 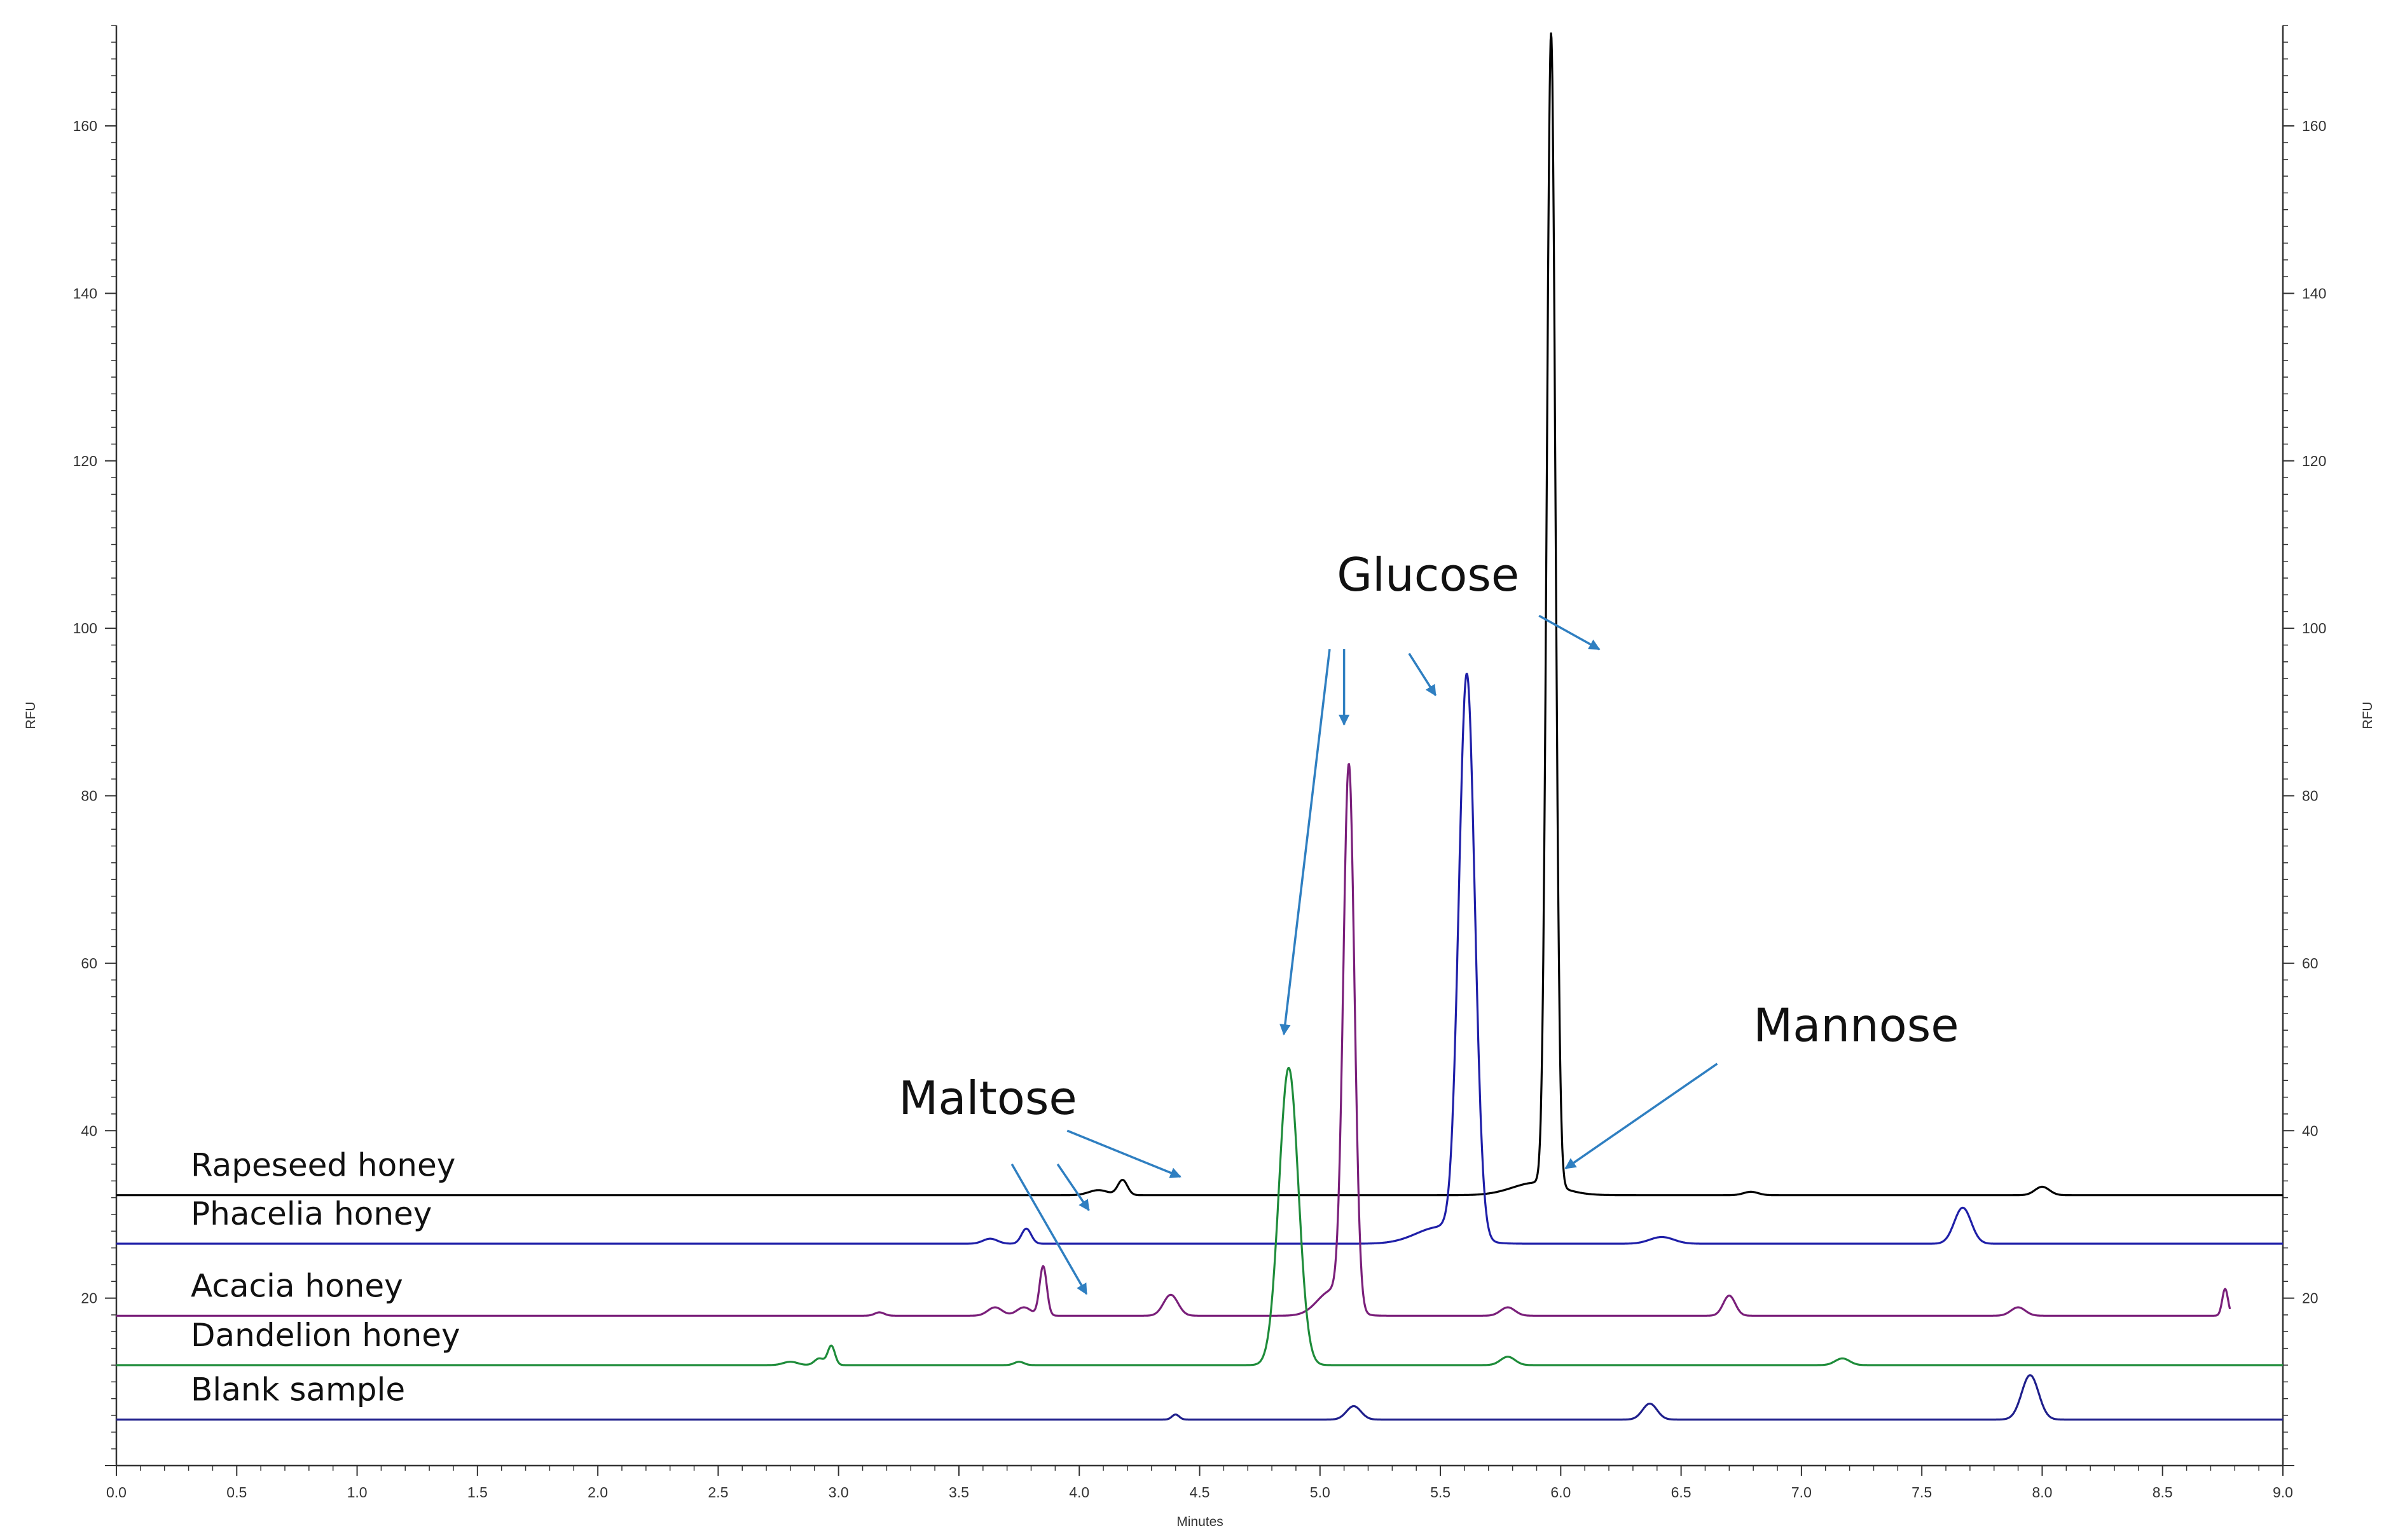 I want to click on x-tick-label: 9.0, so click(x=2283, y=1492).